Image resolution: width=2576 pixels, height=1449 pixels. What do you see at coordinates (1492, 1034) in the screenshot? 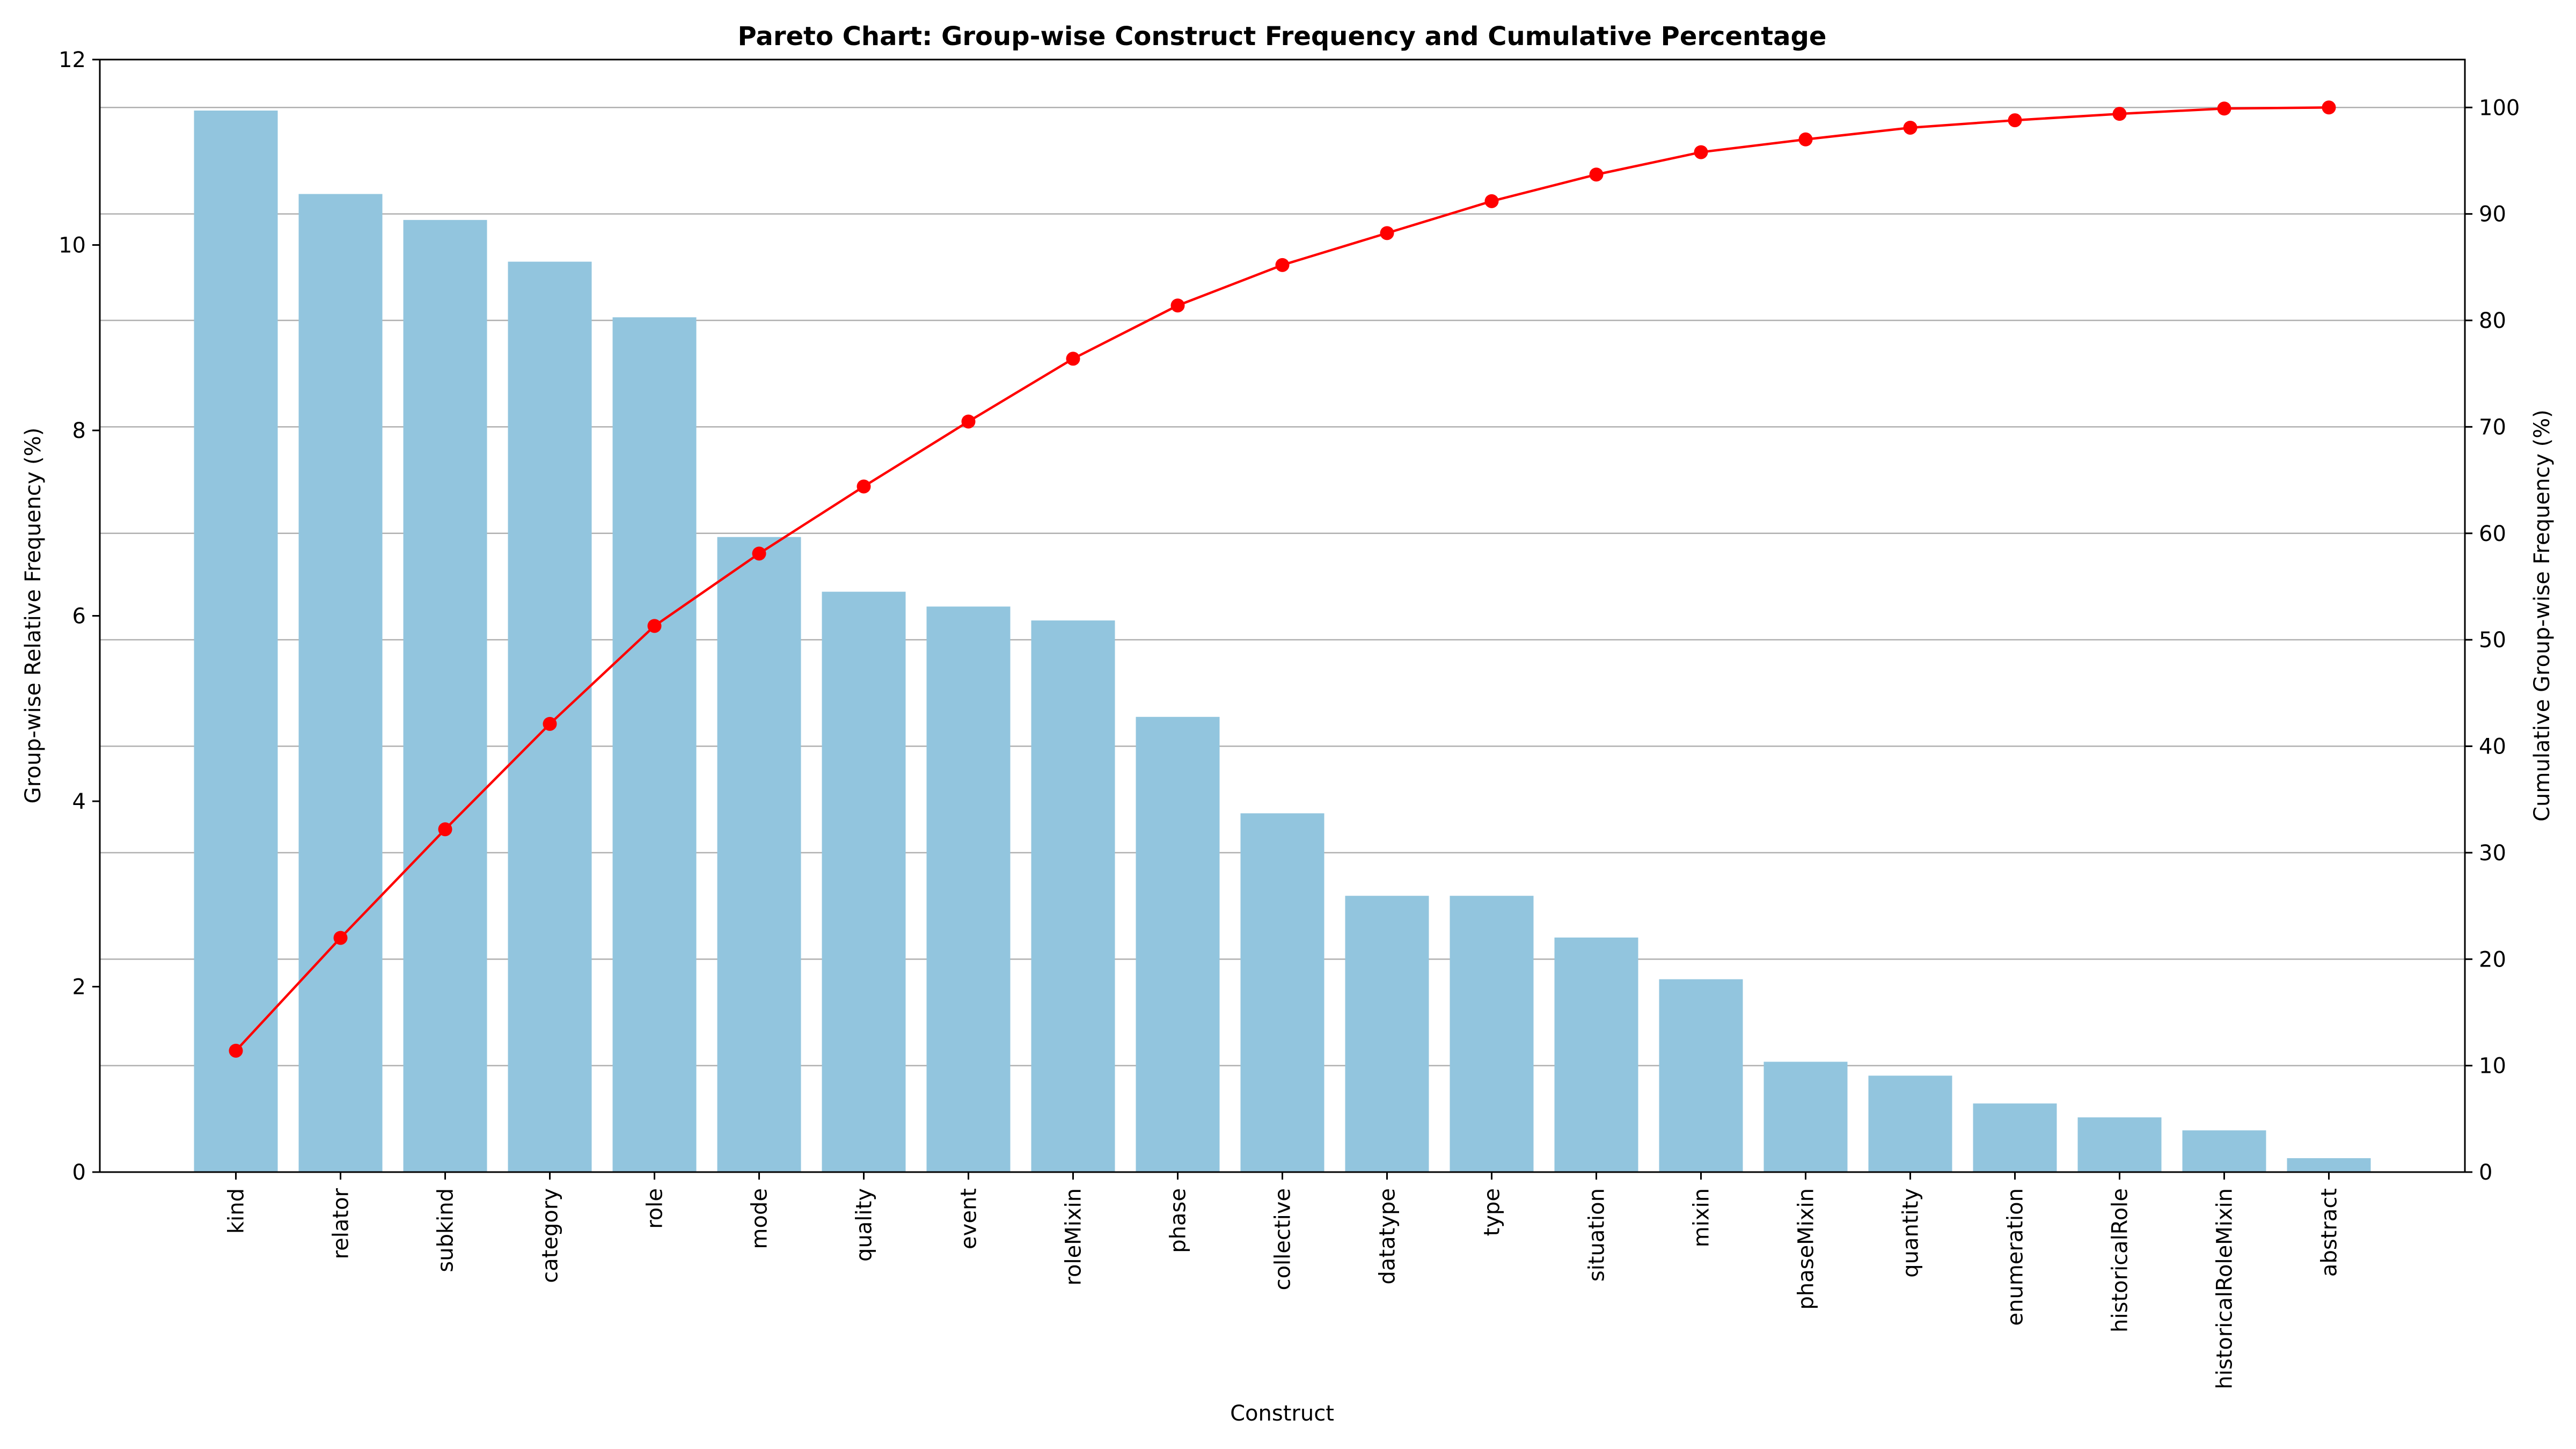
I see `bar-type` at bounding box center [1492, 1034].